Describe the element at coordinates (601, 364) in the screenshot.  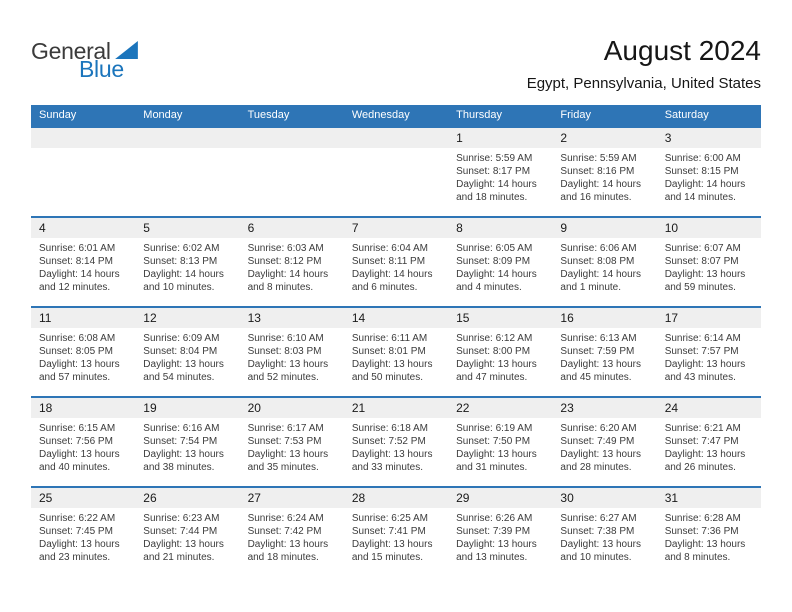
I see `day-16-line-3: Daylight: 13 hours` at that location.